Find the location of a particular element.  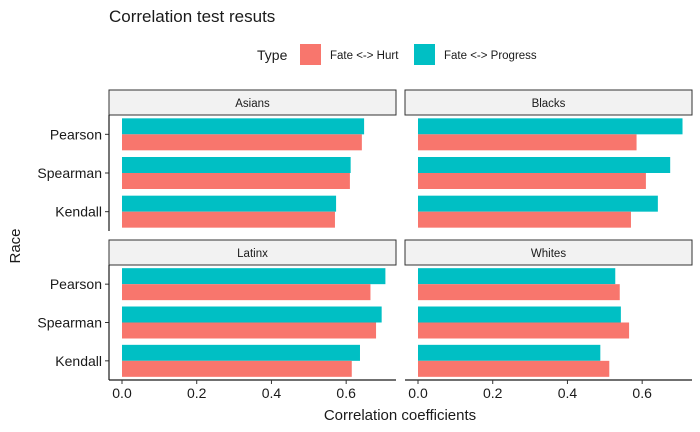

legend-label-hurt: Fate <-> Hurt is located at coordinates (364, 56).